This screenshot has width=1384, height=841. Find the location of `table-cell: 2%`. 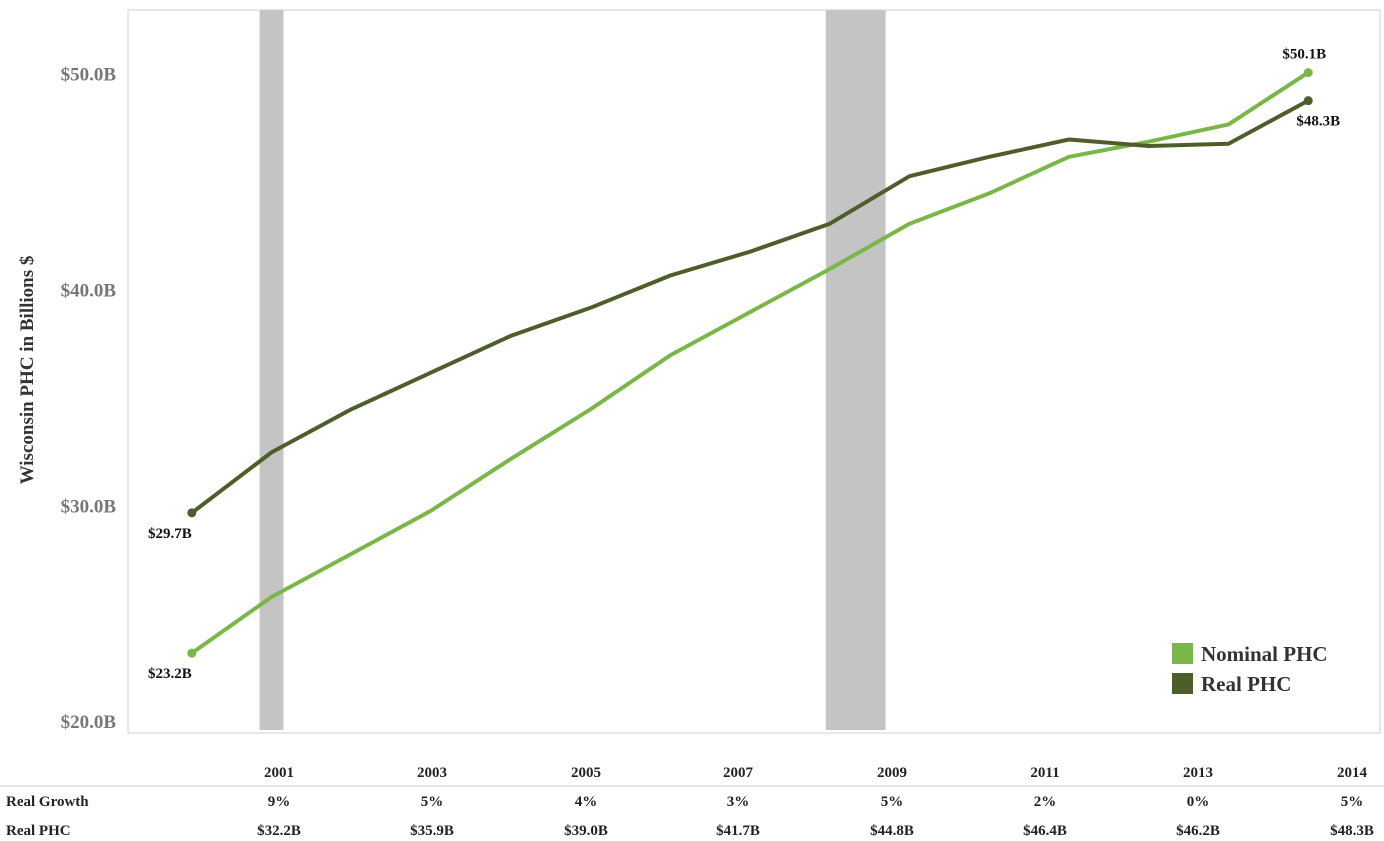

table-cell: 2% is located at coordinates (1045, 802).